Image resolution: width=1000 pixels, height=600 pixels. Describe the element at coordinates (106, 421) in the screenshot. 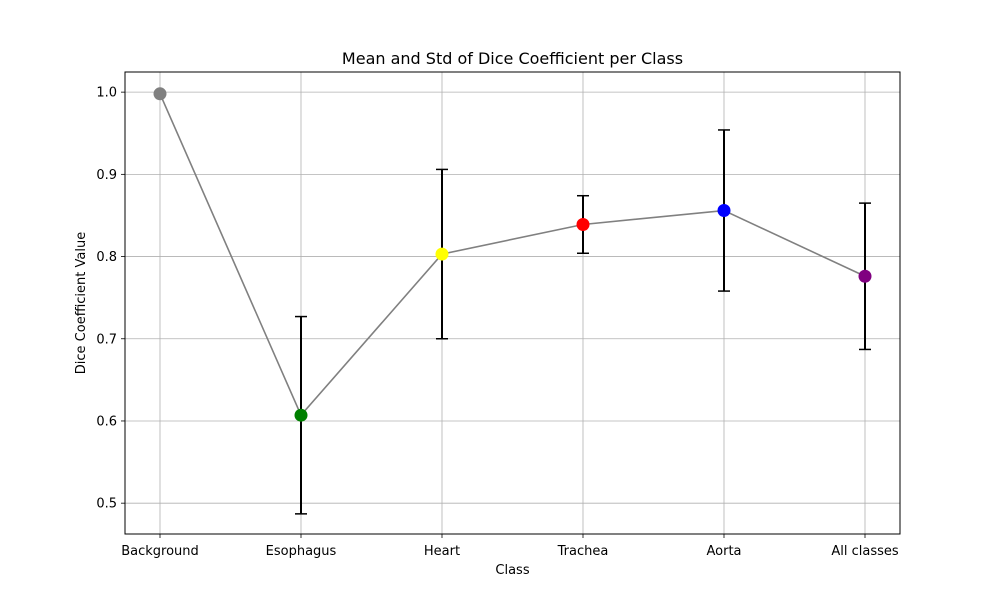

I see `y-tick-label: 0.6` at that location.